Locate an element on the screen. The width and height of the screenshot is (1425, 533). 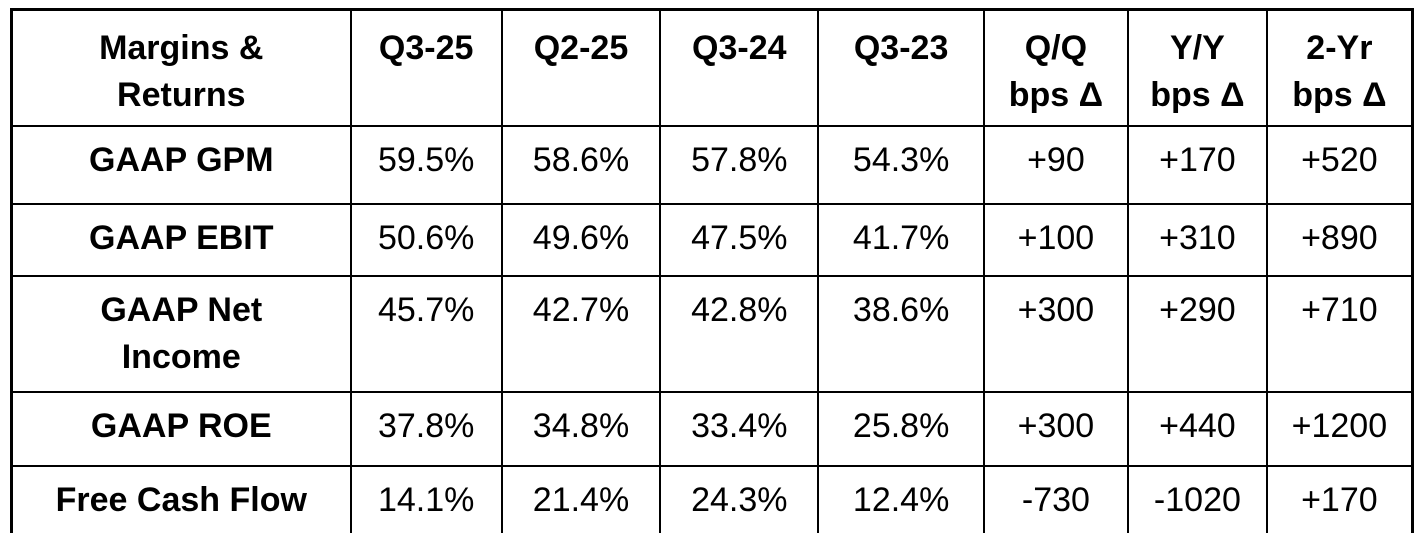
column-header: 2-Yr bps Δ is located at coordinates (1339, 67).